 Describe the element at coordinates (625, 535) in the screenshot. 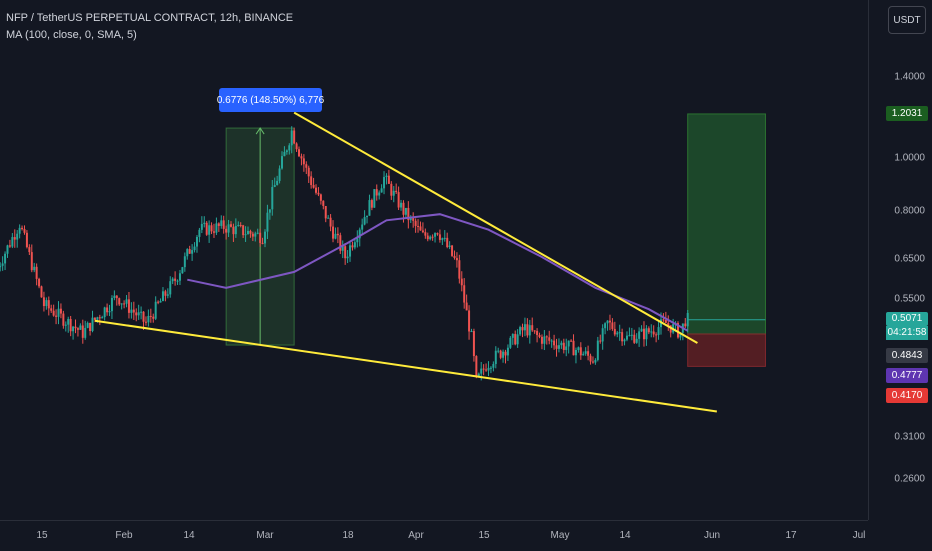

I see `x-tick-label: 14` at that location.